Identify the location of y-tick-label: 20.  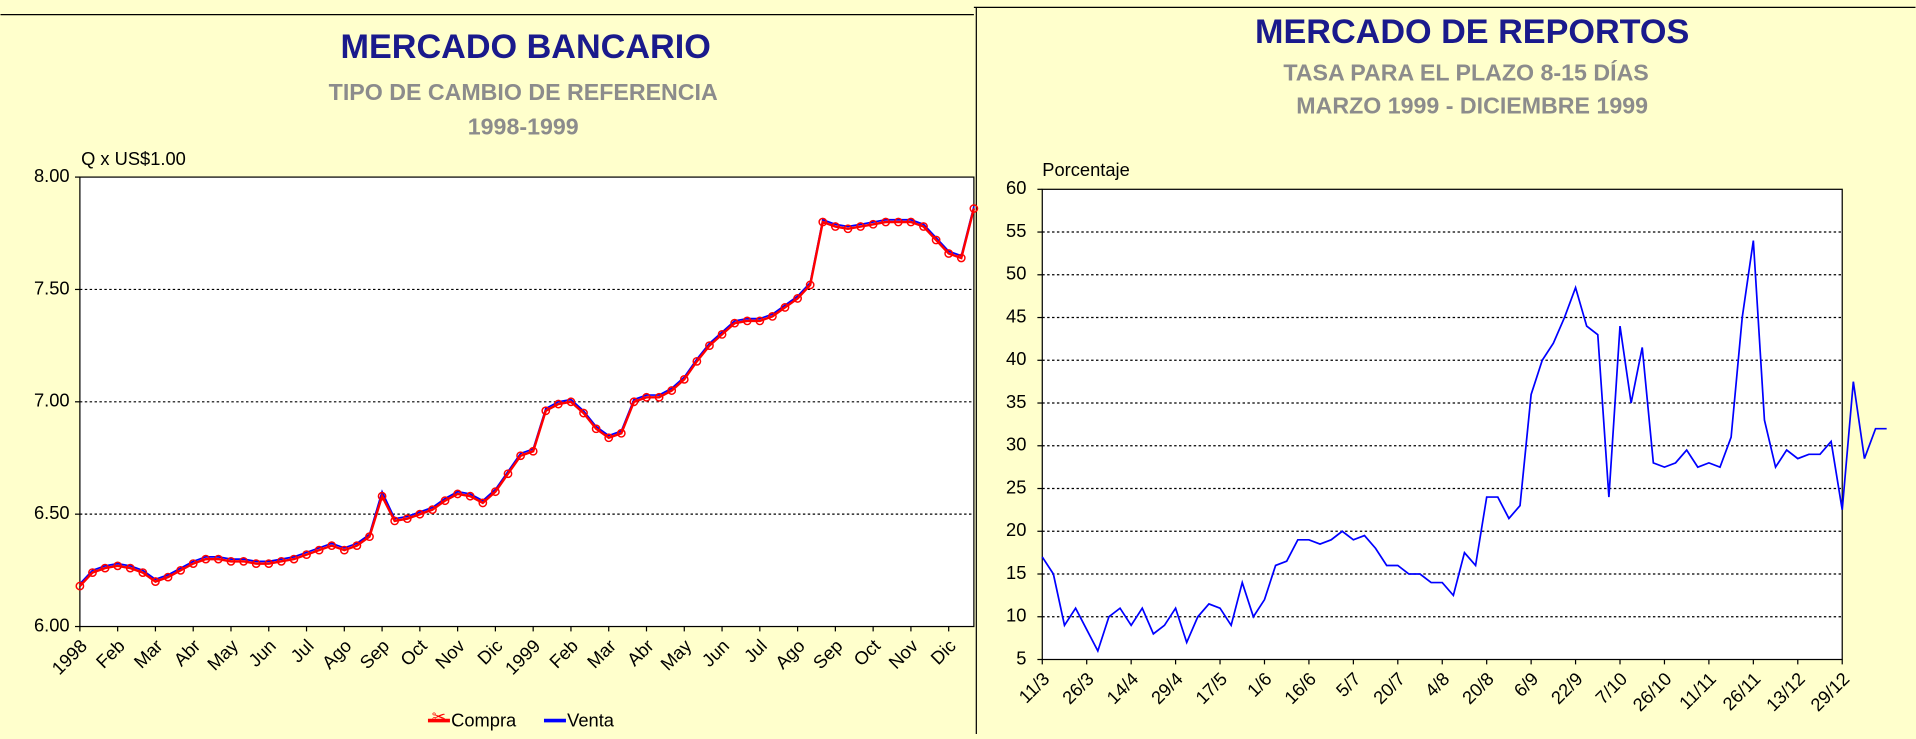
(1016, 529).